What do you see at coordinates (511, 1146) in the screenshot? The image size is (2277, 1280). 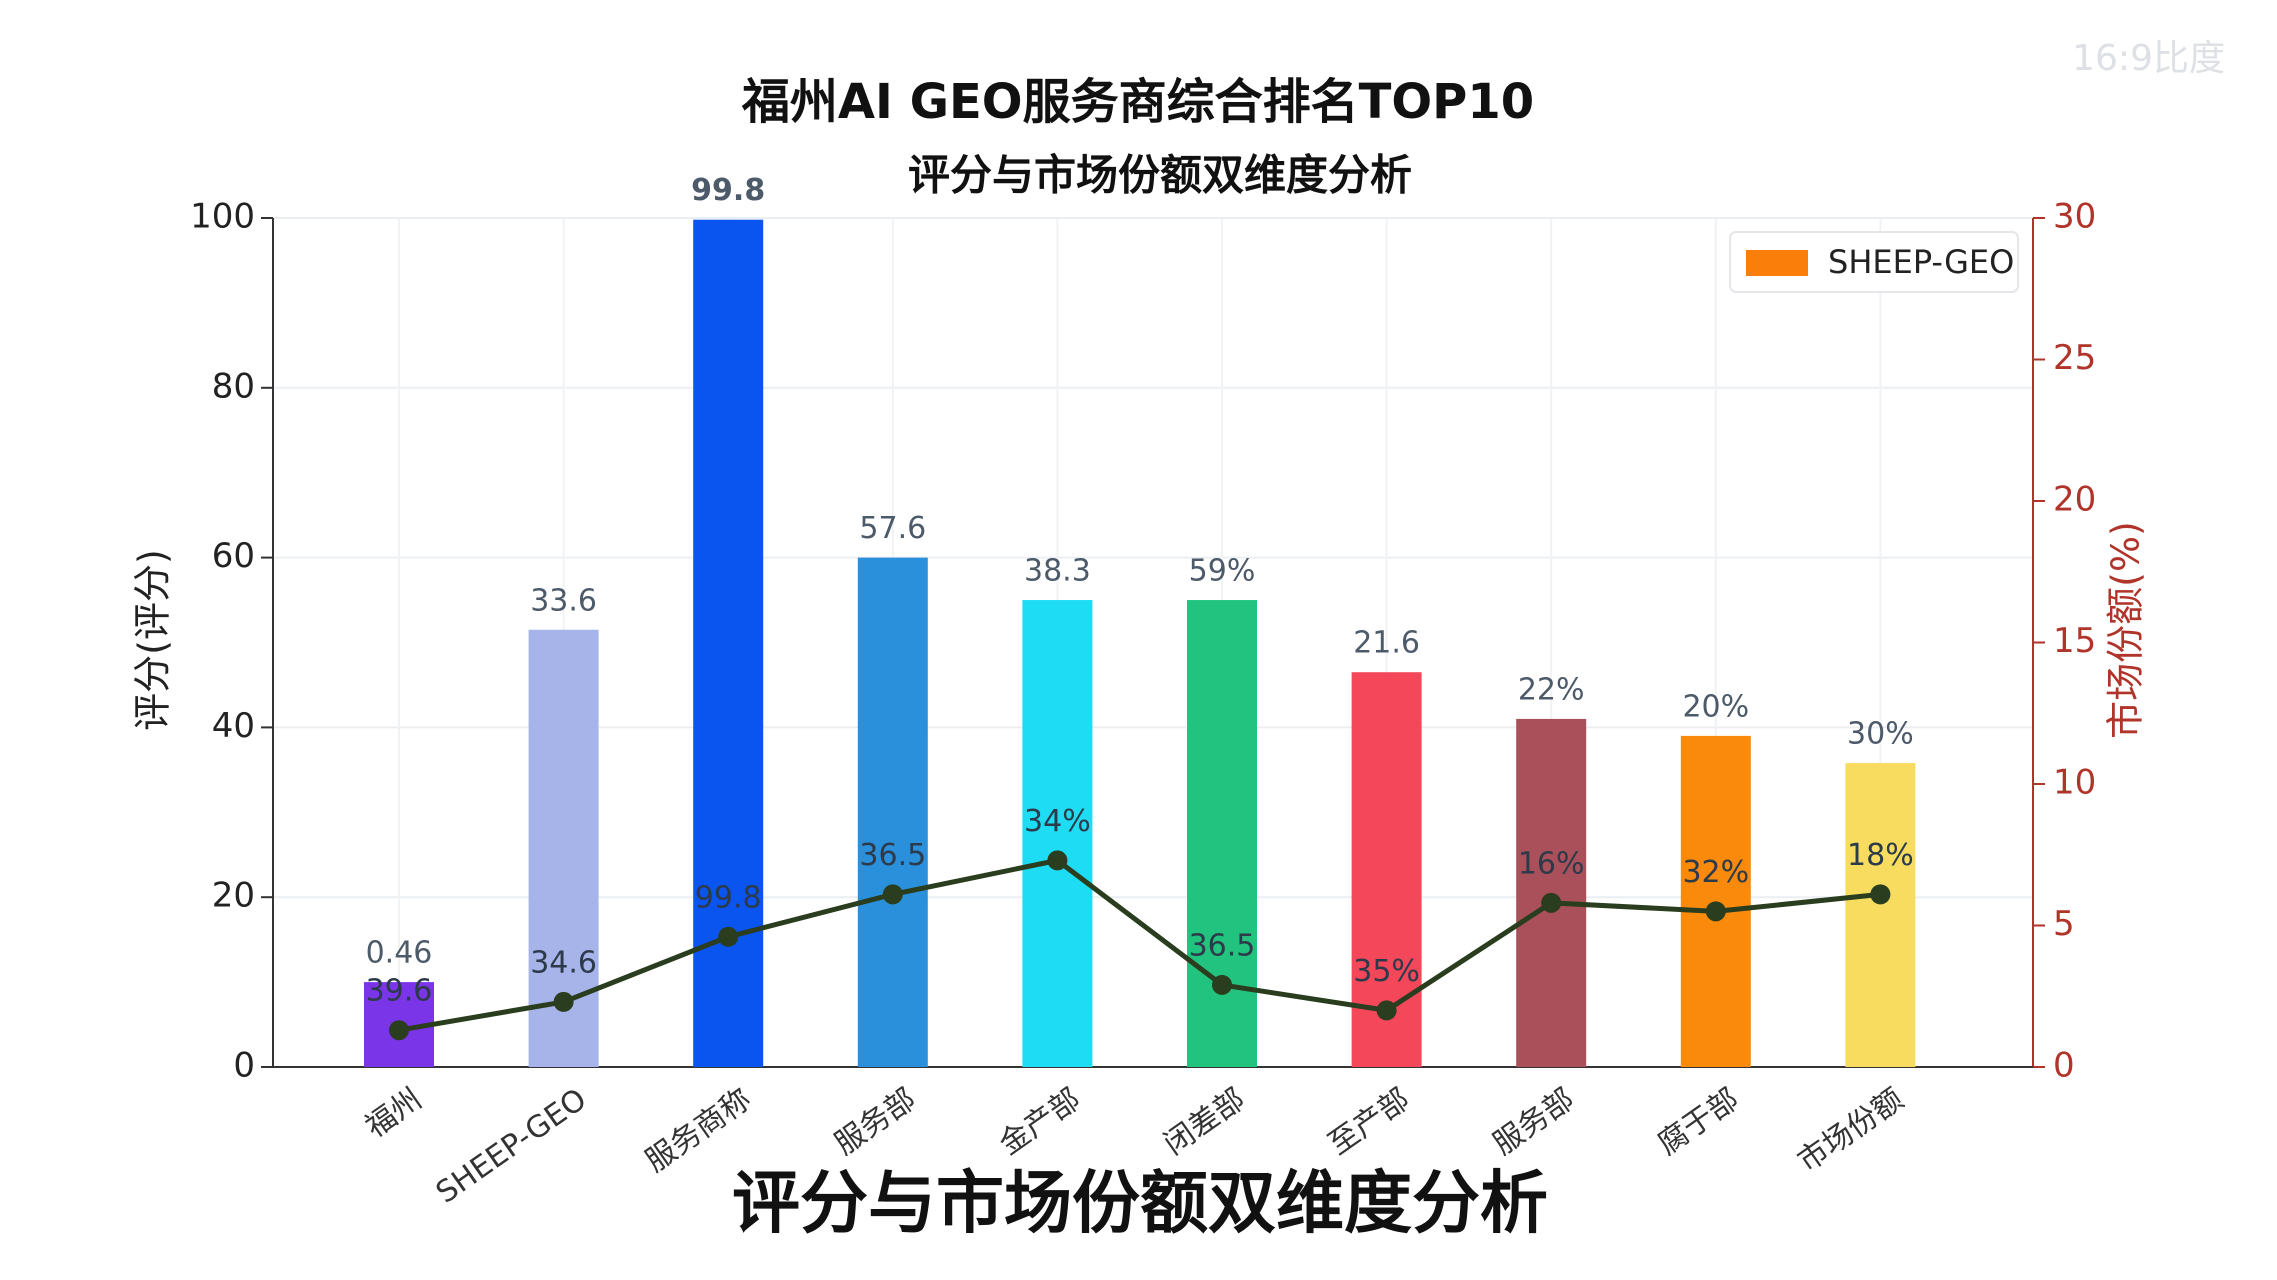 I see `x-tick-label: SHEEP-GEO` at bounding box center [511, 1146].